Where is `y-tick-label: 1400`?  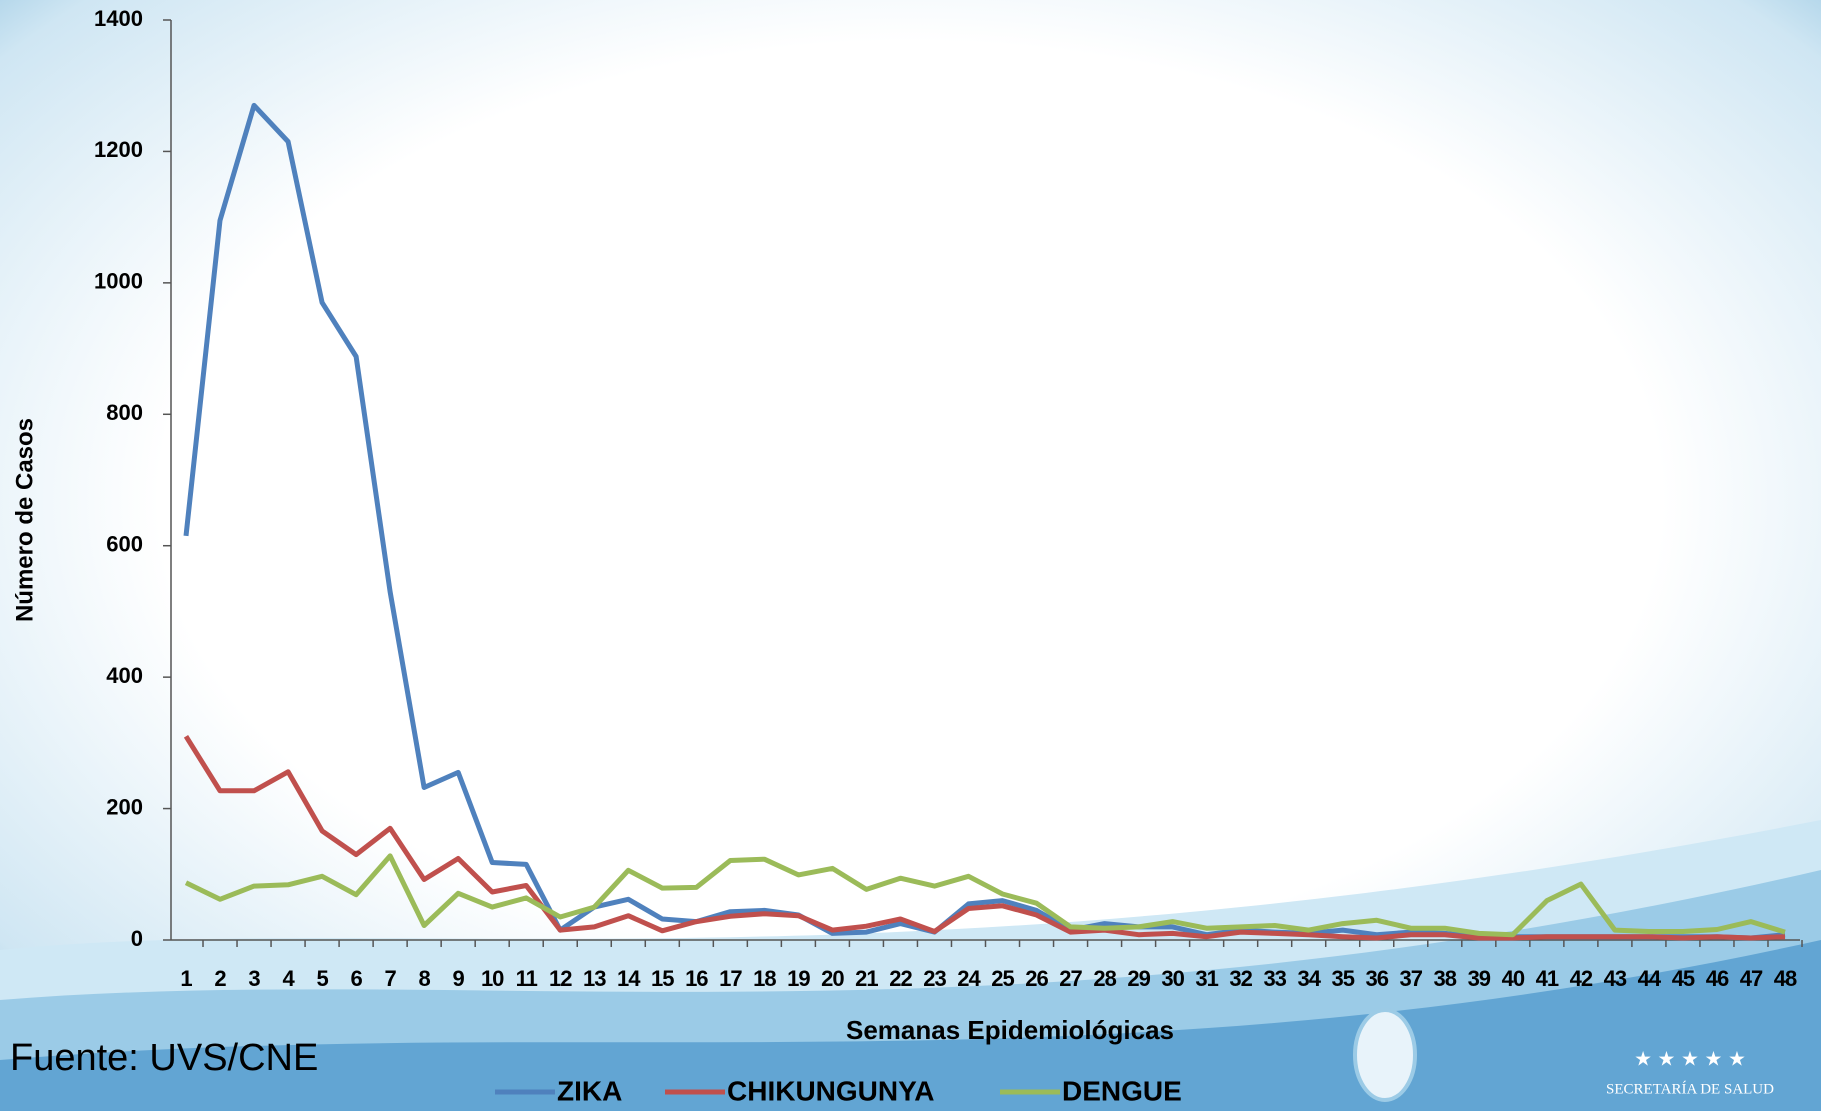 y-tick-label: 1400 is located at coordinates (118, 18).